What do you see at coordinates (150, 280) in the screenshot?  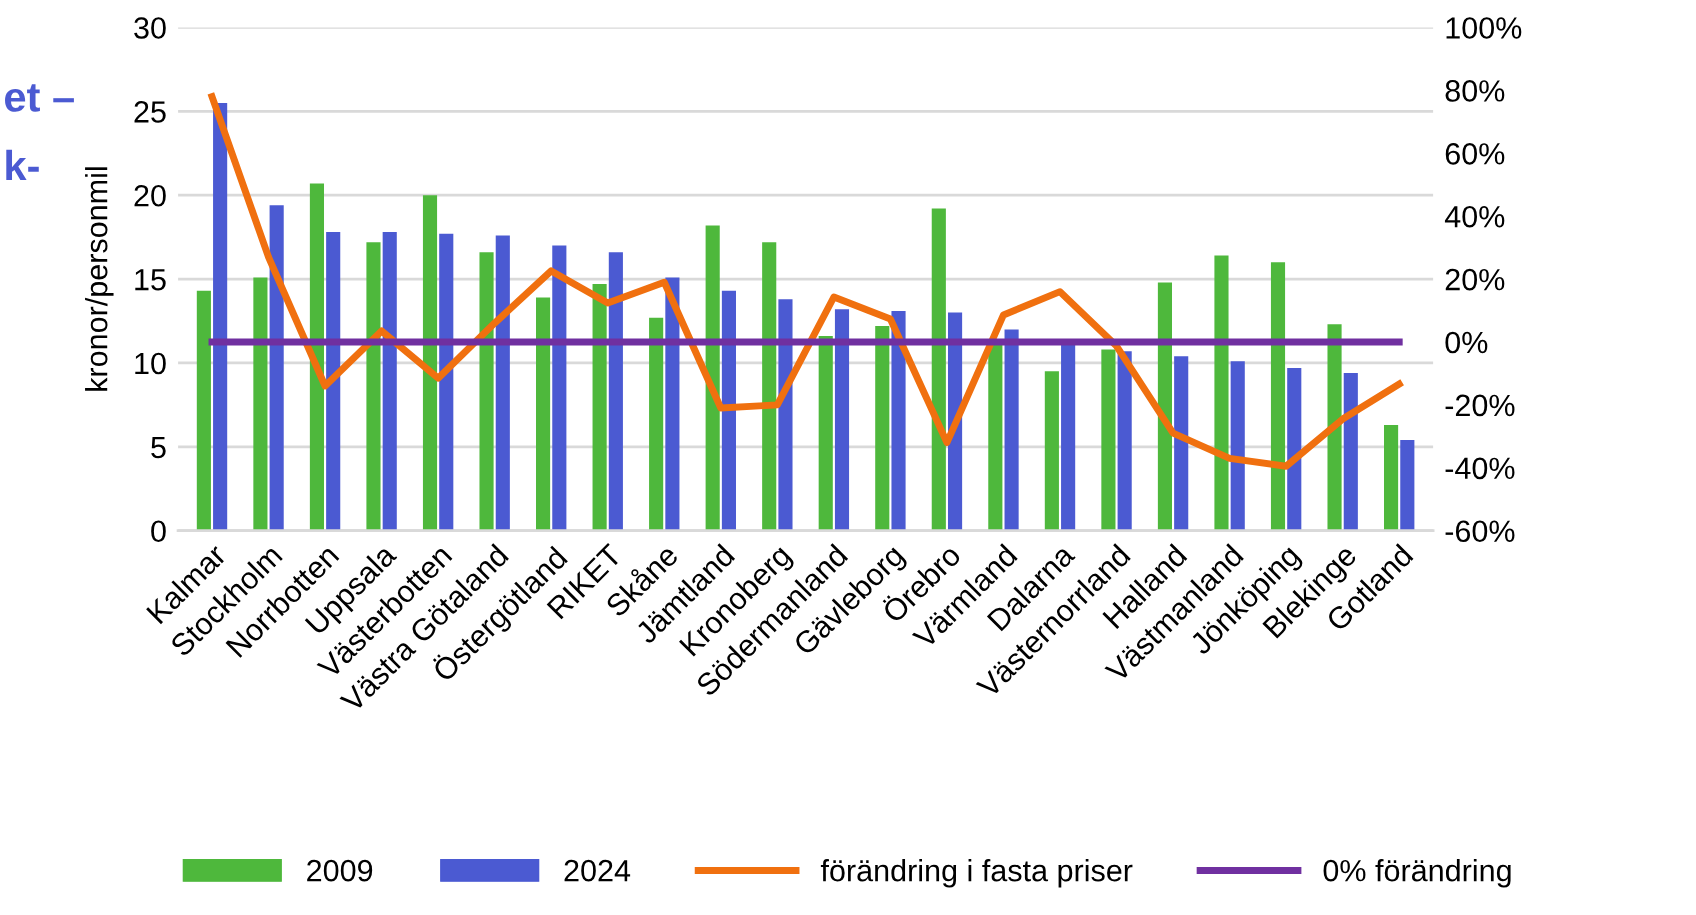 I see `y-tick-label: 15` at bounding box center [150, 280].